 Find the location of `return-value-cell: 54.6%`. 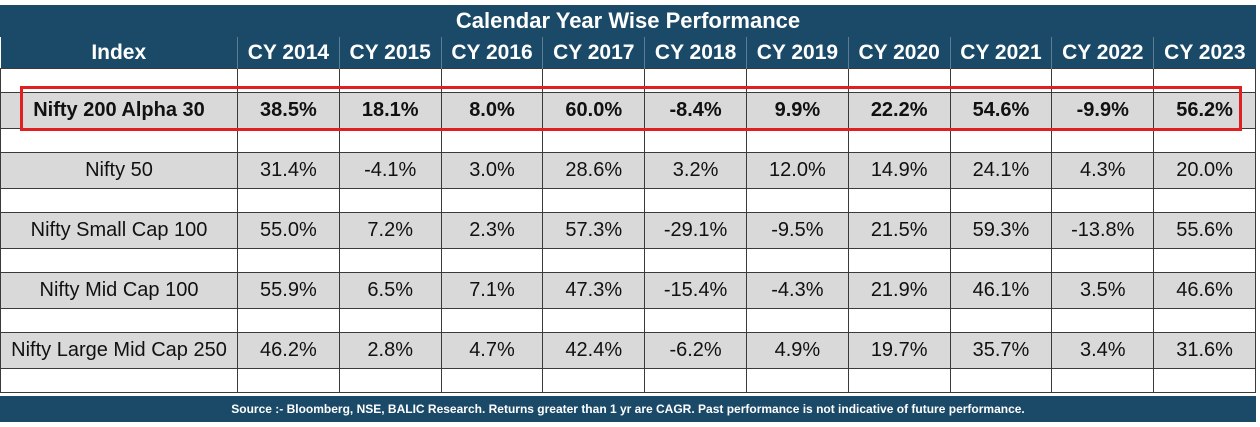

return-value-cell: 54.6% is located at coordinates (1001, 110).